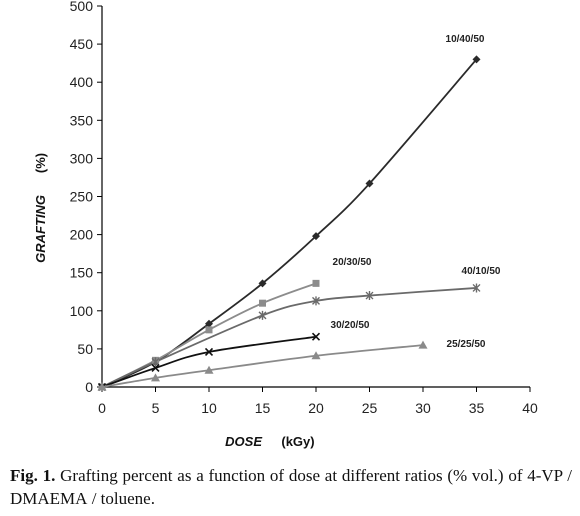 This screenshot has height=516, width=580. What do you see at coordinates (82, 158) in the screenshot?
I see `y-tick-label: 300` at bounding box center [82, 158].